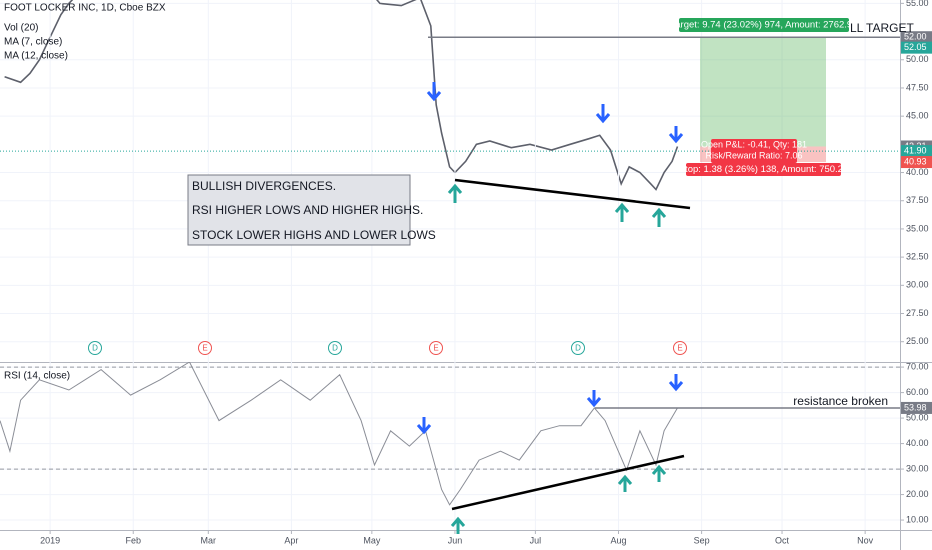 Image resolution: width=932 pixels, height=550 pixels. What do you see at coordinates (917, 519) in the screenshot?
I see `y-tick-label: 10.00` at bounding box center [917, 519].